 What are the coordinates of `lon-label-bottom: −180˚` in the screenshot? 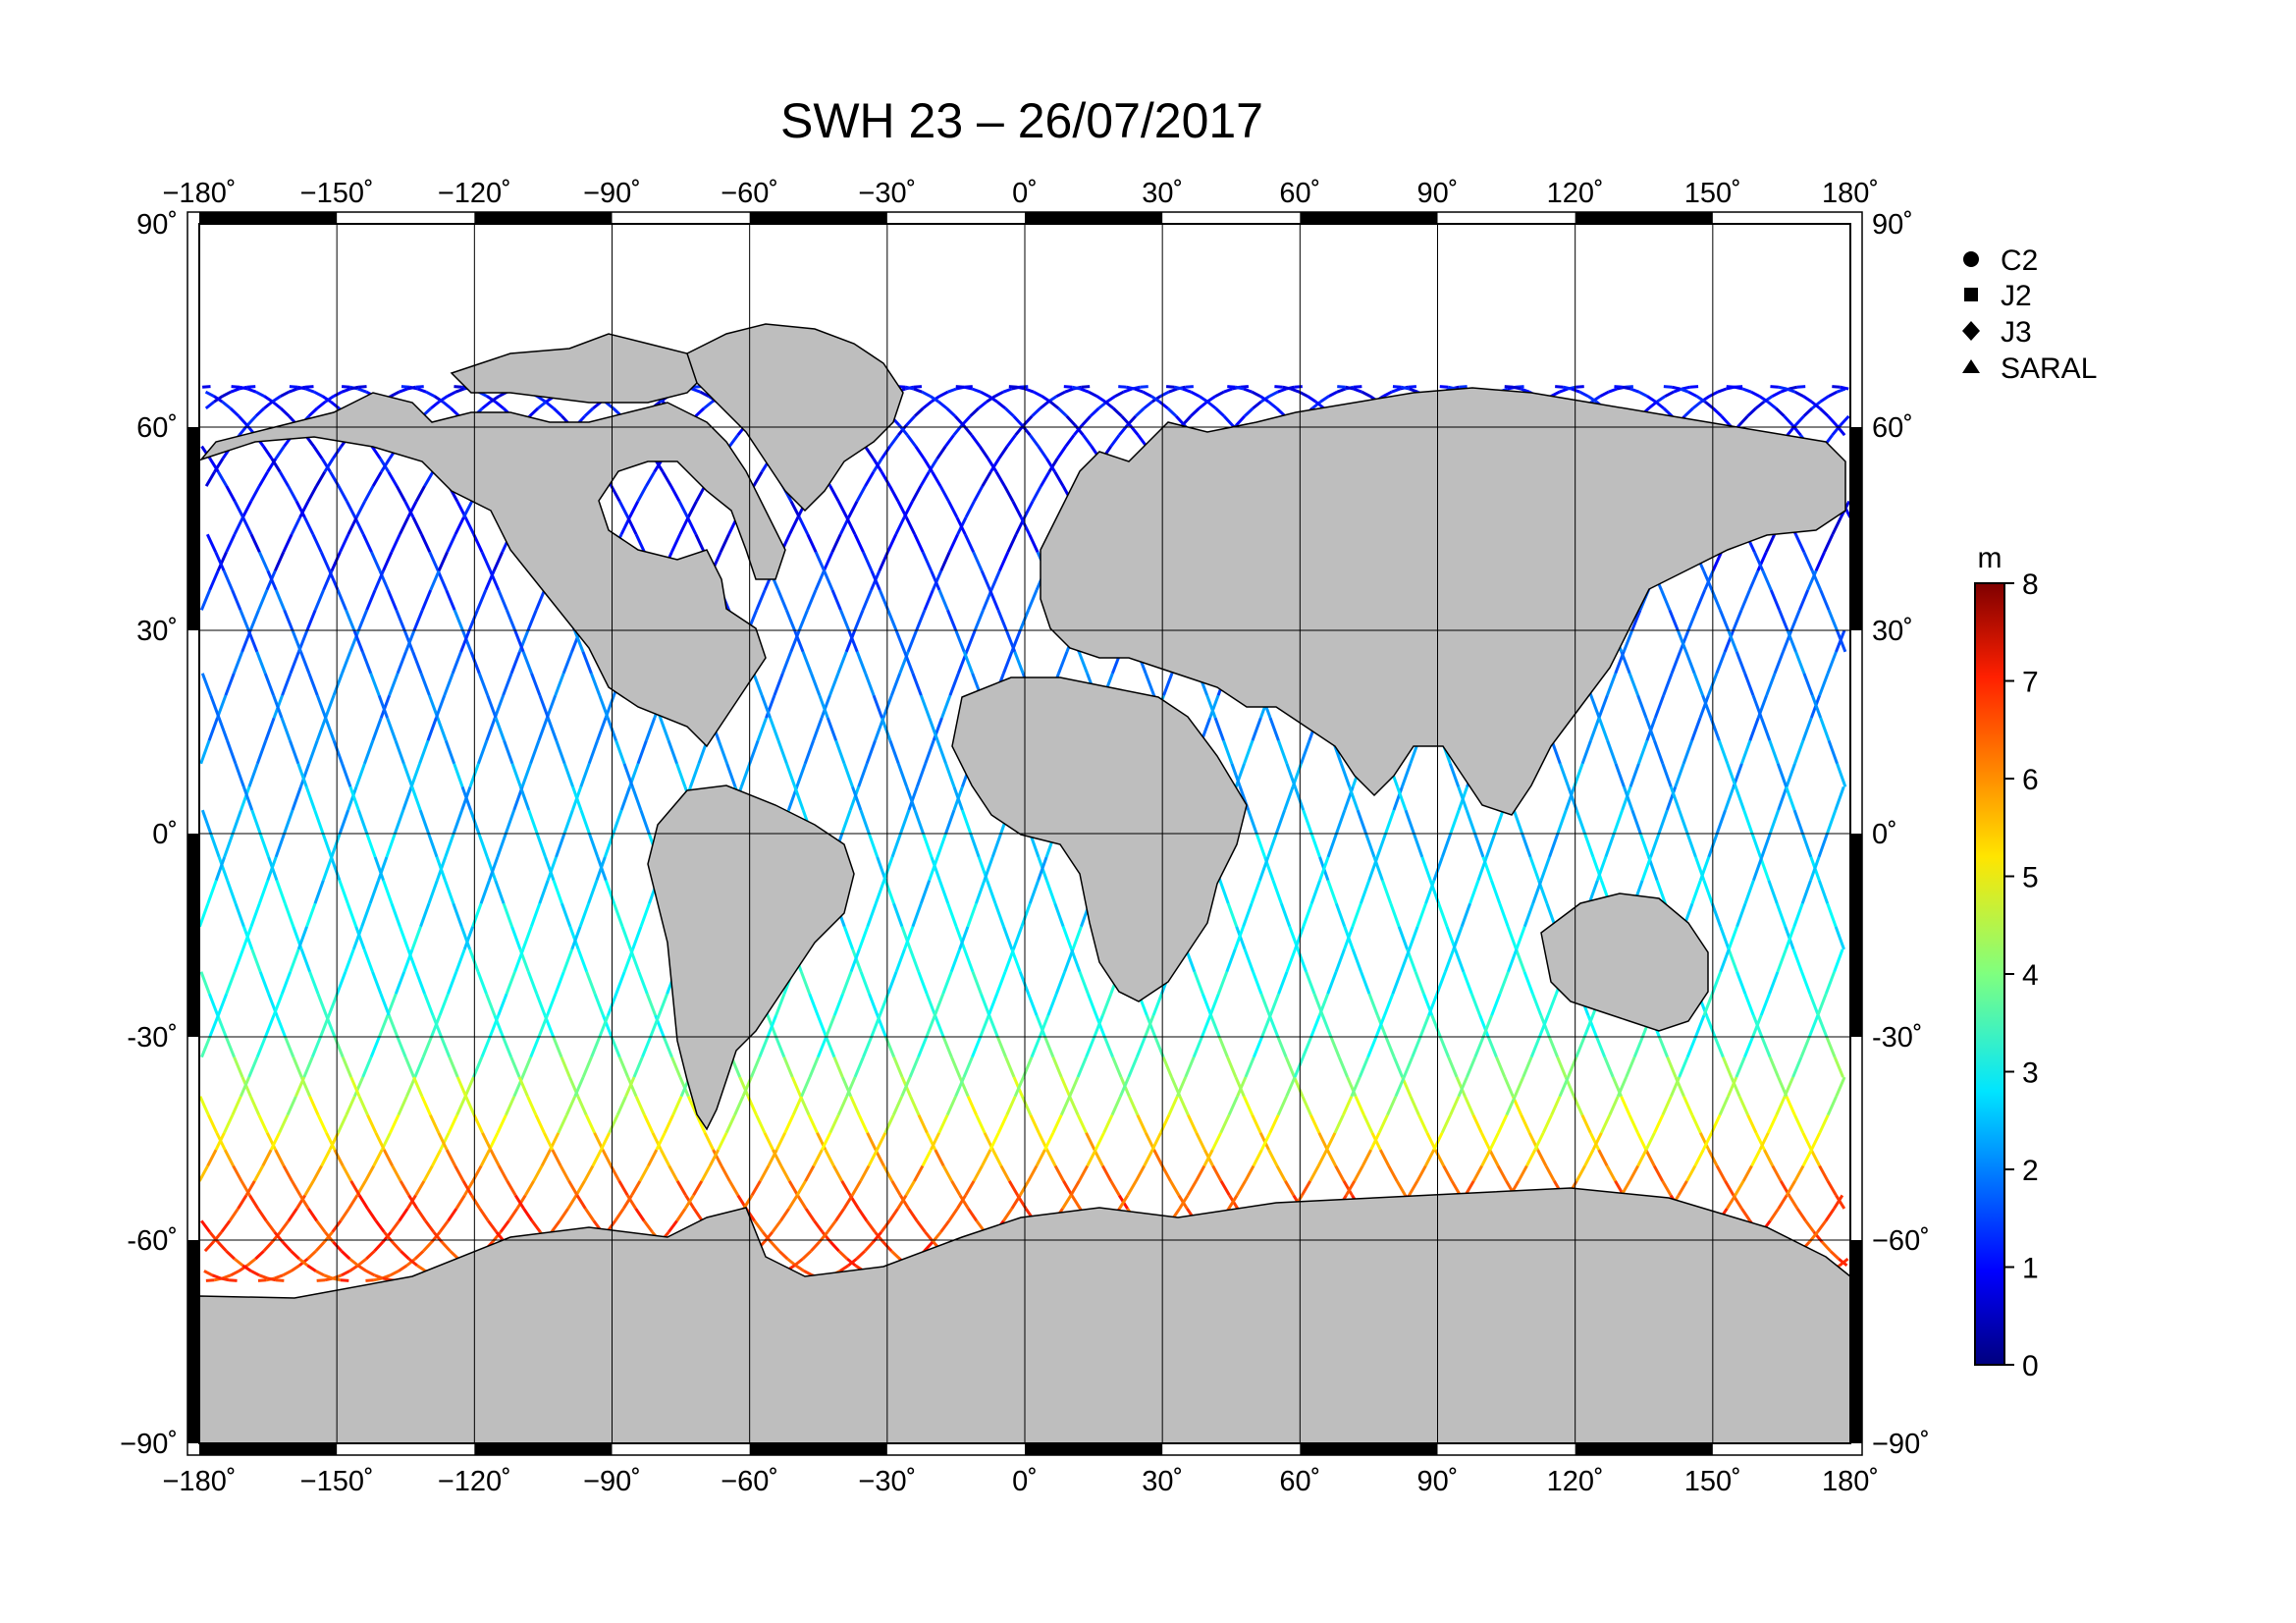 It's located at (200, 1481).